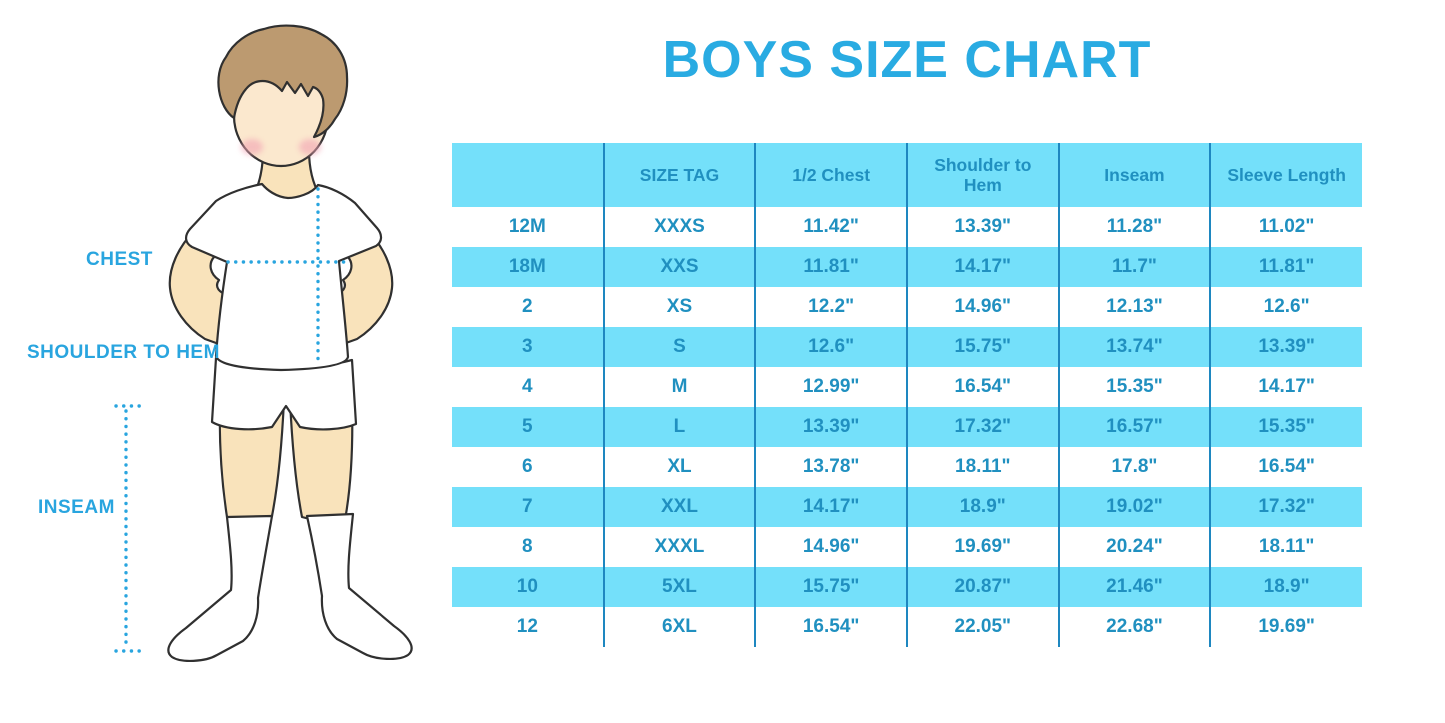 This screenshot has height=723, width=1445. Describe the element at coordinates (76, 507) in the screenshot. I see `inseam-label: INSEAM` at that location.